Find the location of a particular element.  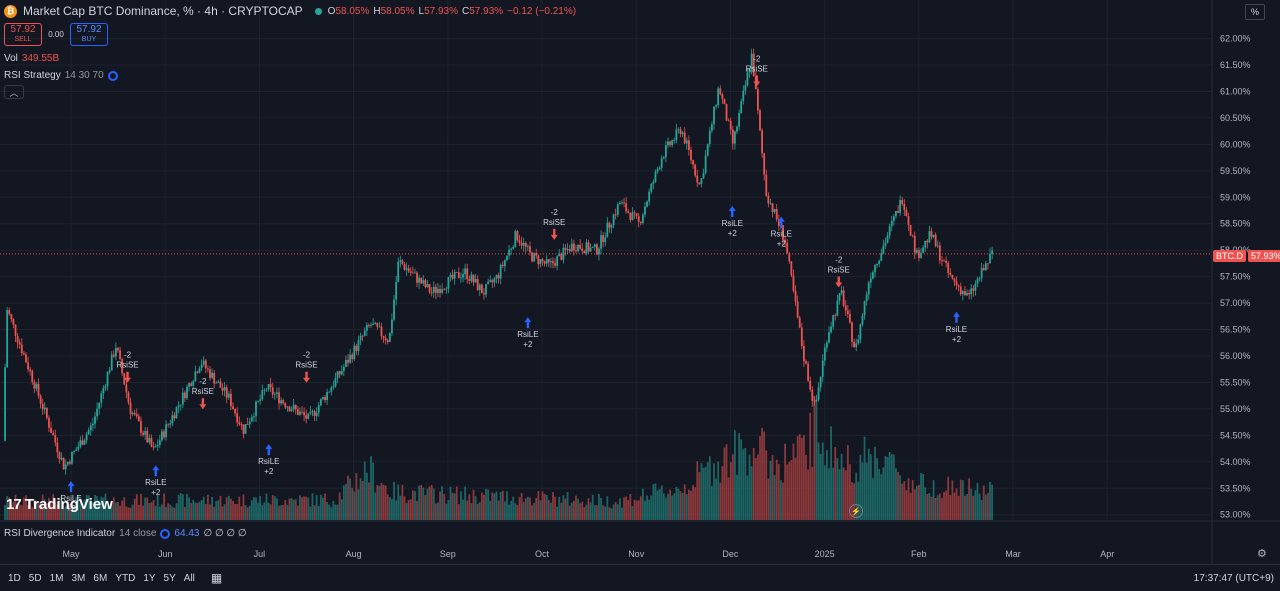

range-button-3m: 3M is located at coordinates (78, 578).